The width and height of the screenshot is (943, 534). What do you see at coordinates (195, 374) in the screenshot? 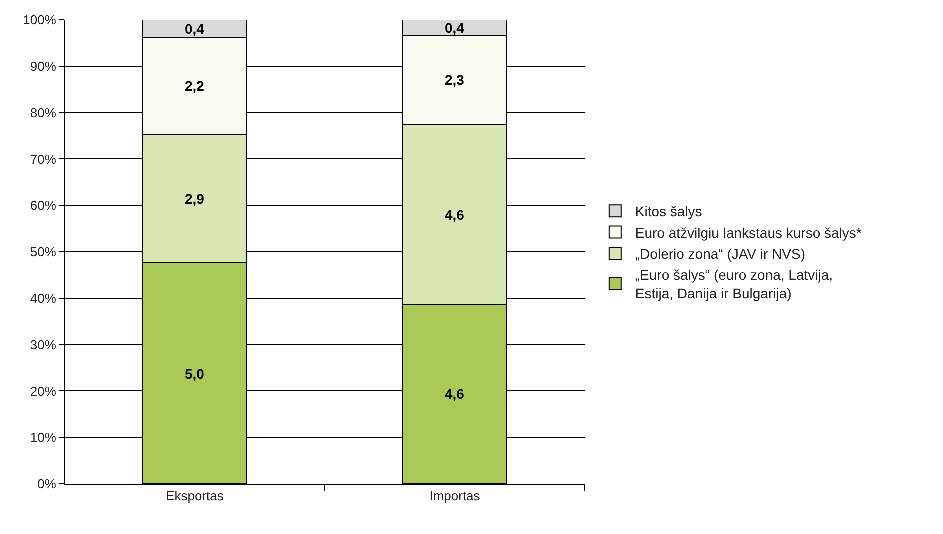
I see `annotation: 5,0` at bounding box center [195, 374].